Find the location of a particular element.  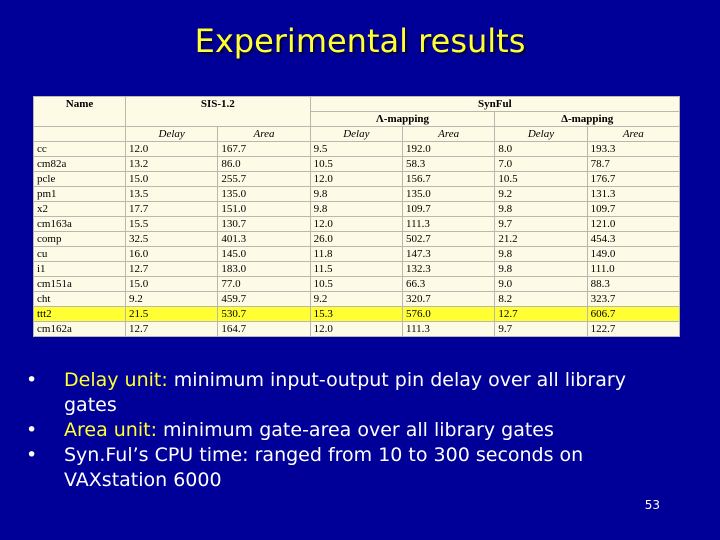

table-row: cm162a 12.7 164.7 12.0 111.3 9.7 122.7 is located at coordinates (357, 329).